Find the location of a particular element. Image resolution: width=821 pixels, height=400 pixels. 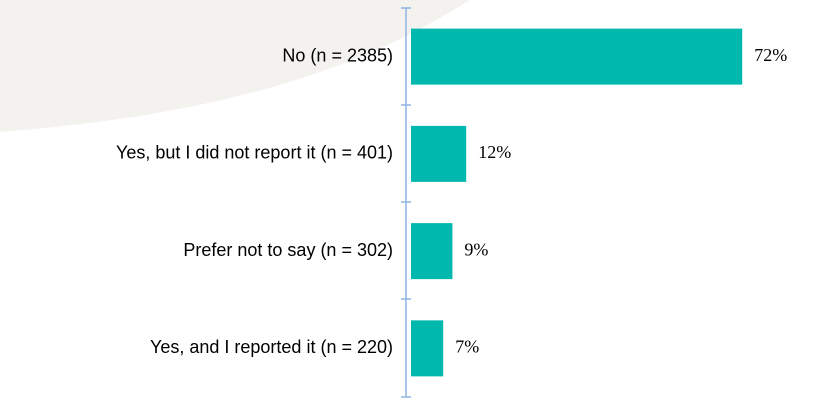

category-label: No (n = 2385) is located at coordinates (337, 55).